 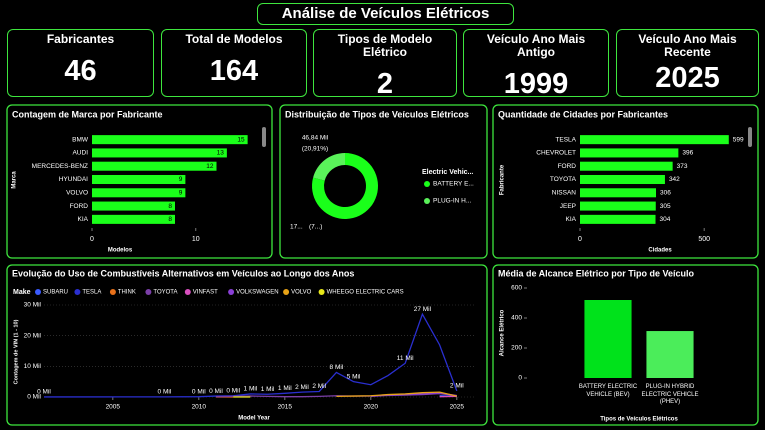 I want to click on y-tick-label: MERCEDES-BENZ, so click(x=60, y=166).